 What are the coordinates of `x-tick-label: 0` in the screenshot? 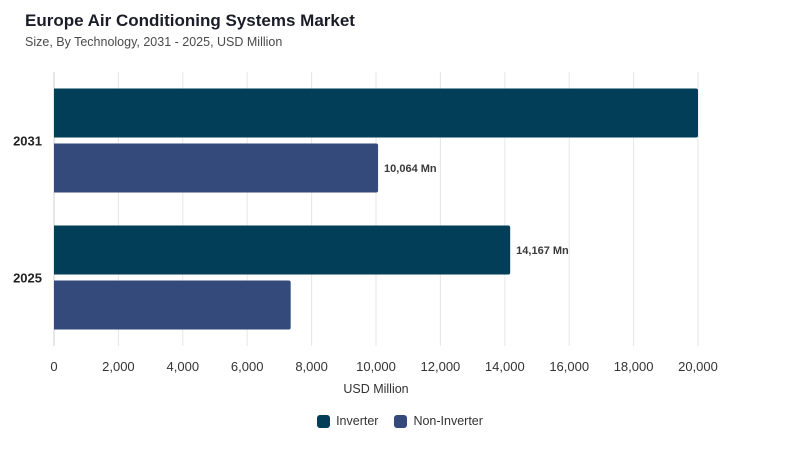 It's located at (53, 366).